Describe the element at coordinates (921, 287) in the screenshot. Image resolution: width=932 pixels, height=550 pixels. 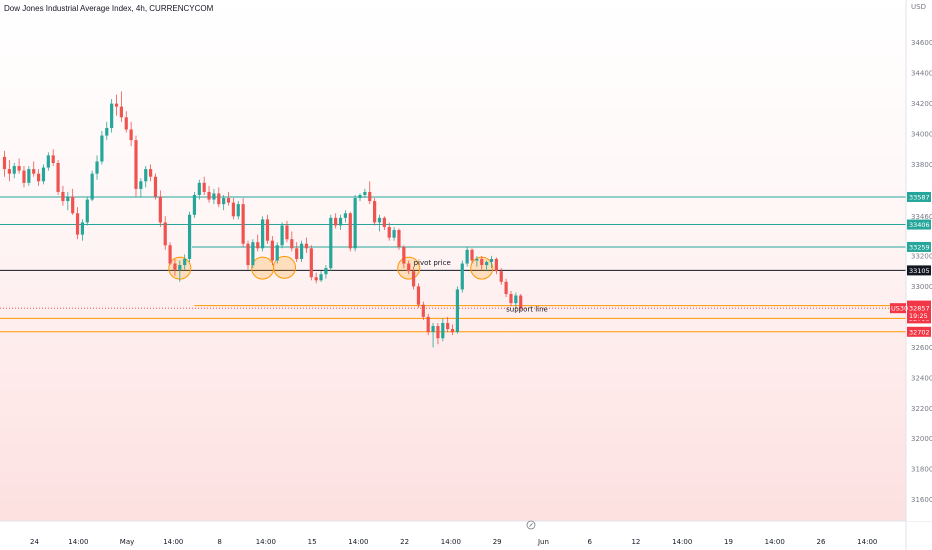
I see `y-tick-label: 33000` at that location.